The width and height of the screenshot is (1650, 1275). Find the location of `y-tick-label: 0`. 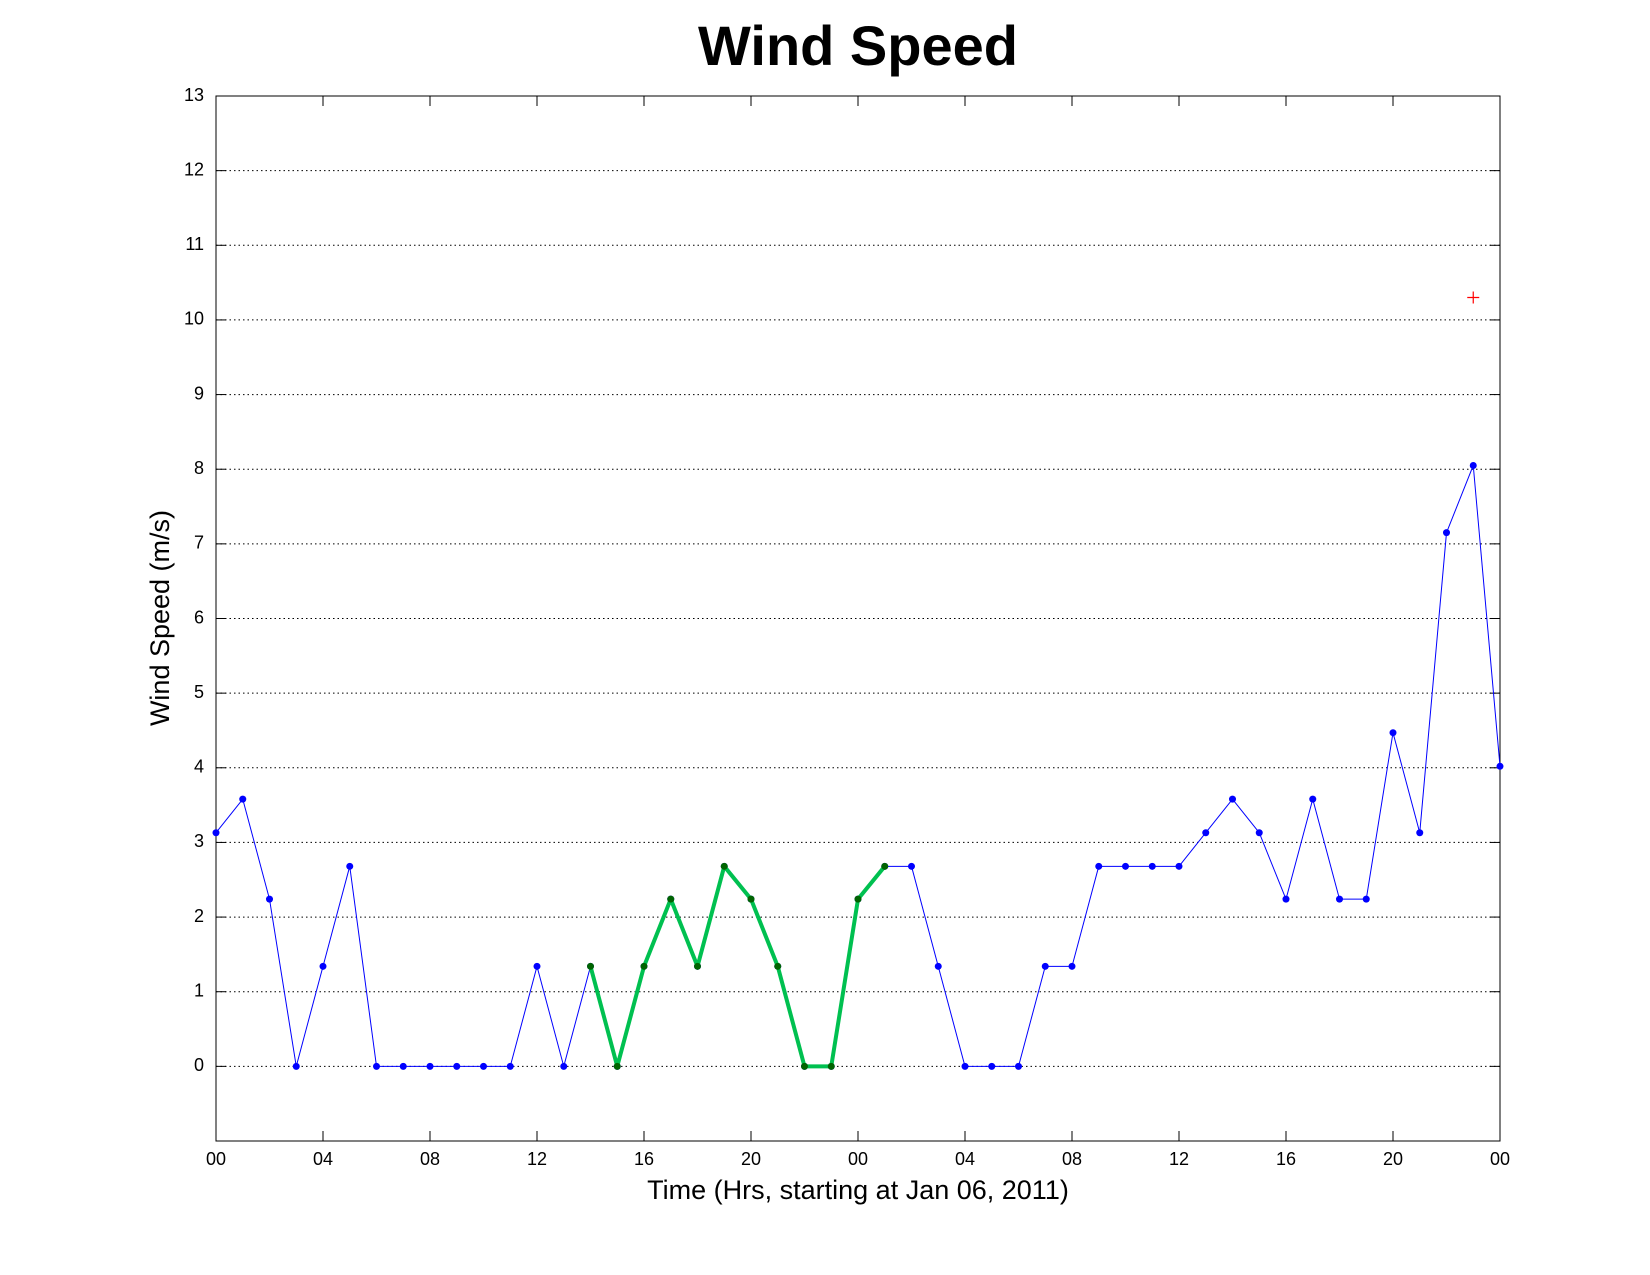

y-tick-label: 0 is located at coordinates (199, 1065).